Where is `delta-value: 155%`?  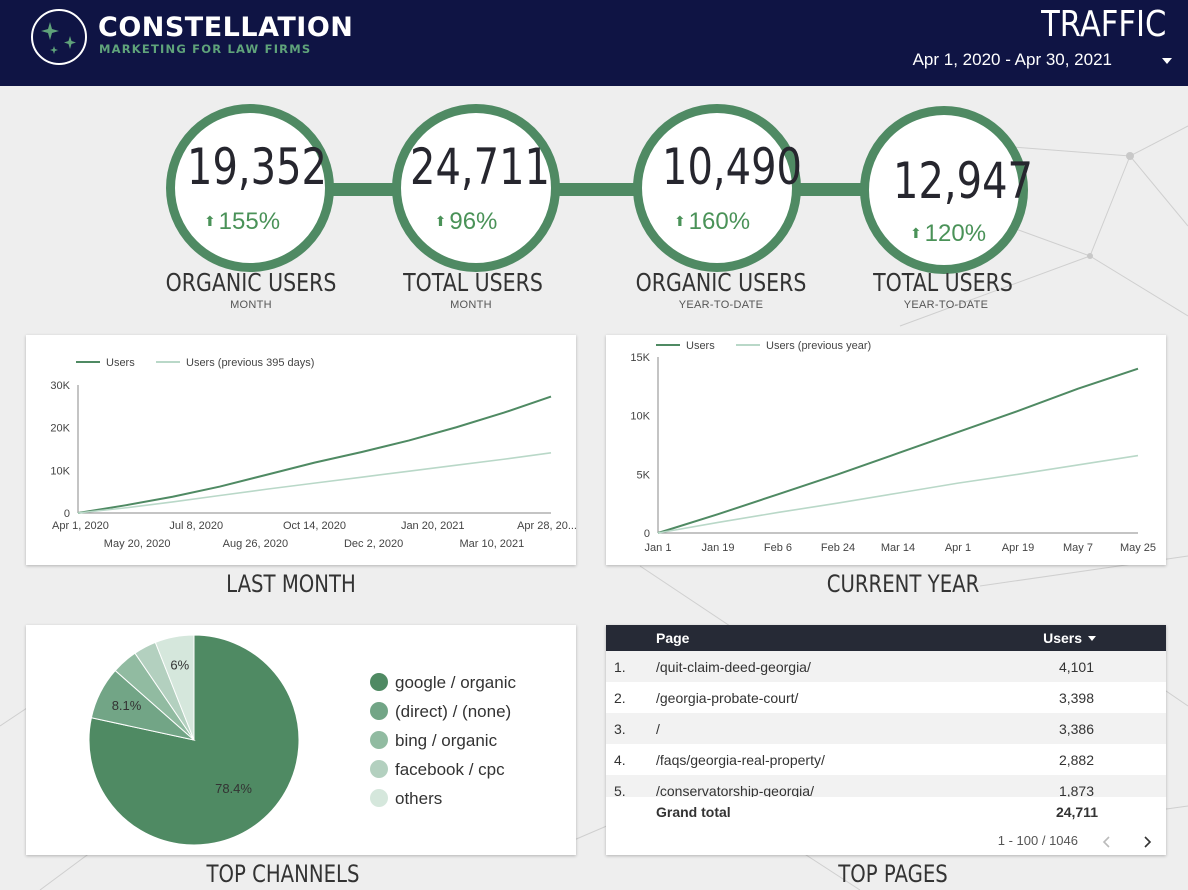
delta-value: 155% is located at coordinates (249, 221).